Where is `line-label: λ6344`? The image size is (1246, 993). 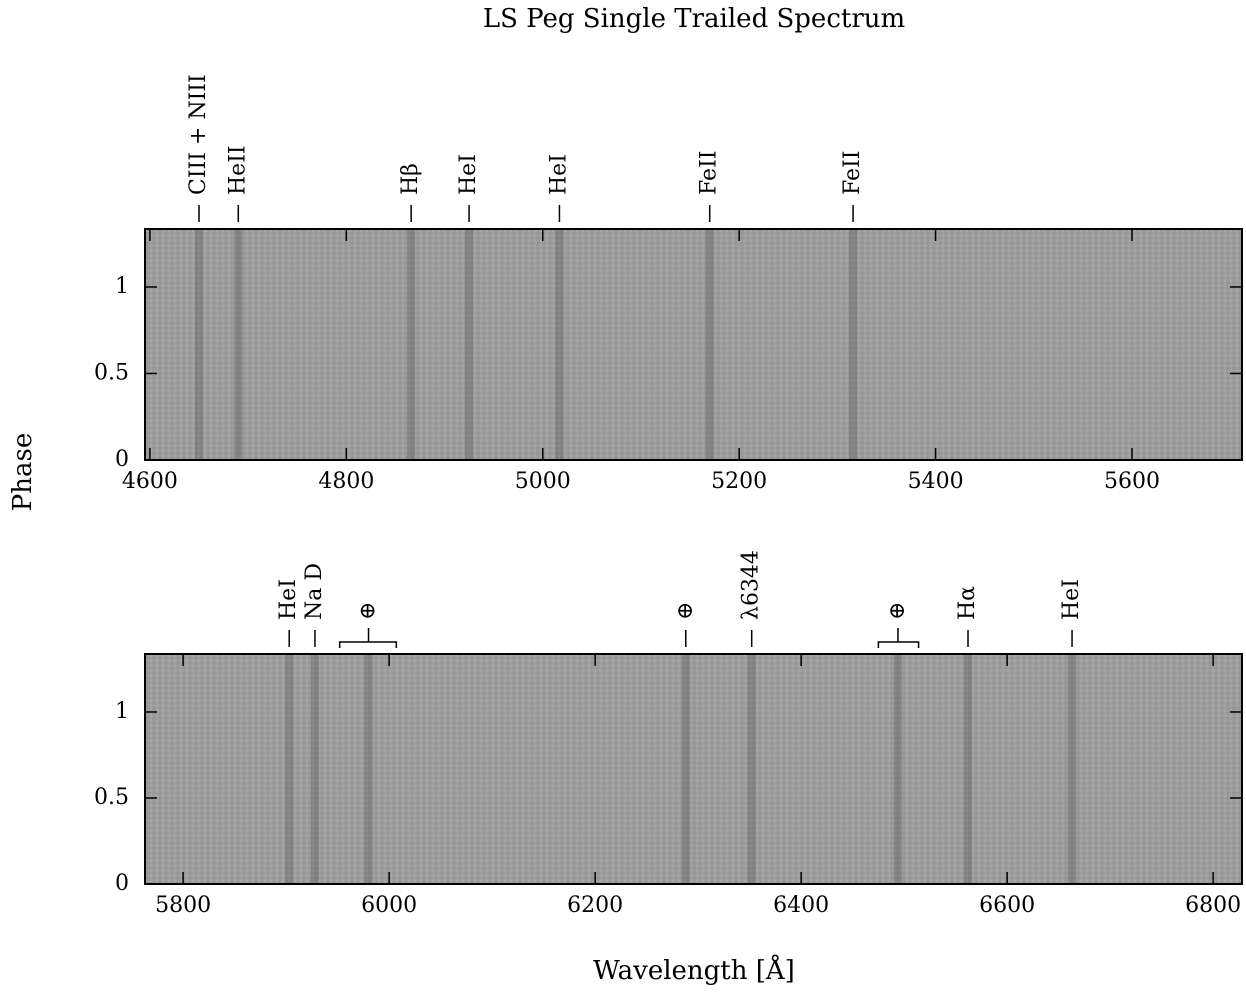 line-label: λ6344 is located at coordinates (751, 585).